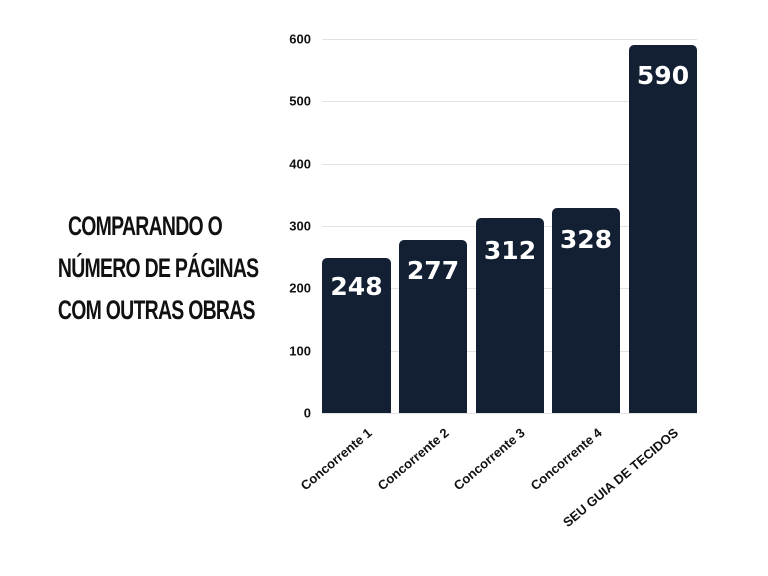  Describe the element at coordinates (158, 268) in the screenshot. I see `title-line-2: NÚMERO DE PÁGINAS` at that location.